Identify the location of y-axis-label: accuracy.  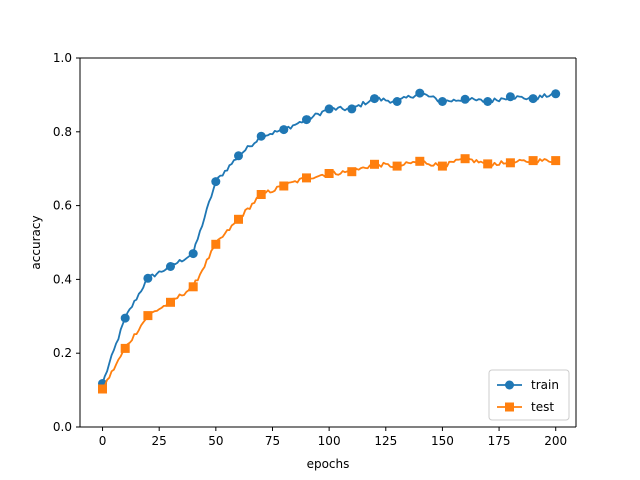
(36, 242).